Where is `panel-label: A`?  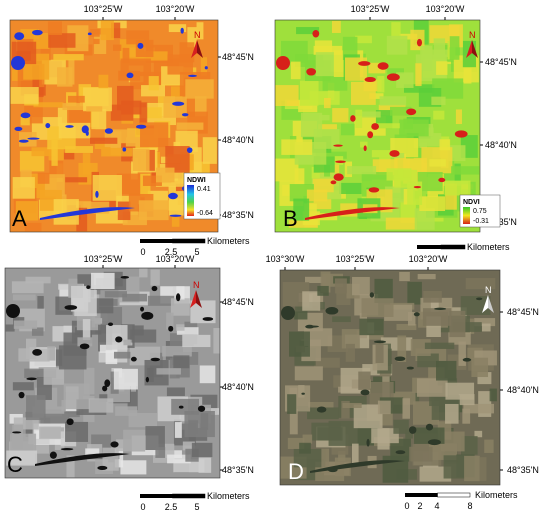
panel-label: A is located at coordinates (19, 218).